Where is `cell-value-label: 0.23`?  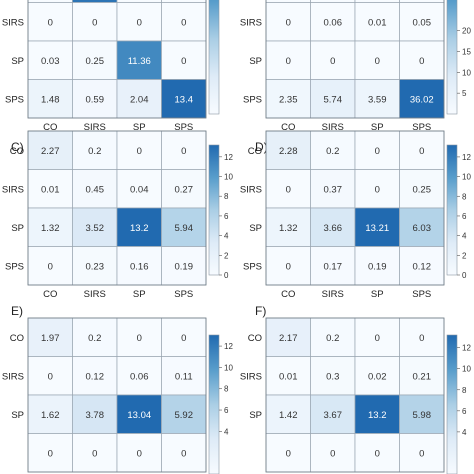 cell-value-label: 0.23 is located at coordinates (95, 266).